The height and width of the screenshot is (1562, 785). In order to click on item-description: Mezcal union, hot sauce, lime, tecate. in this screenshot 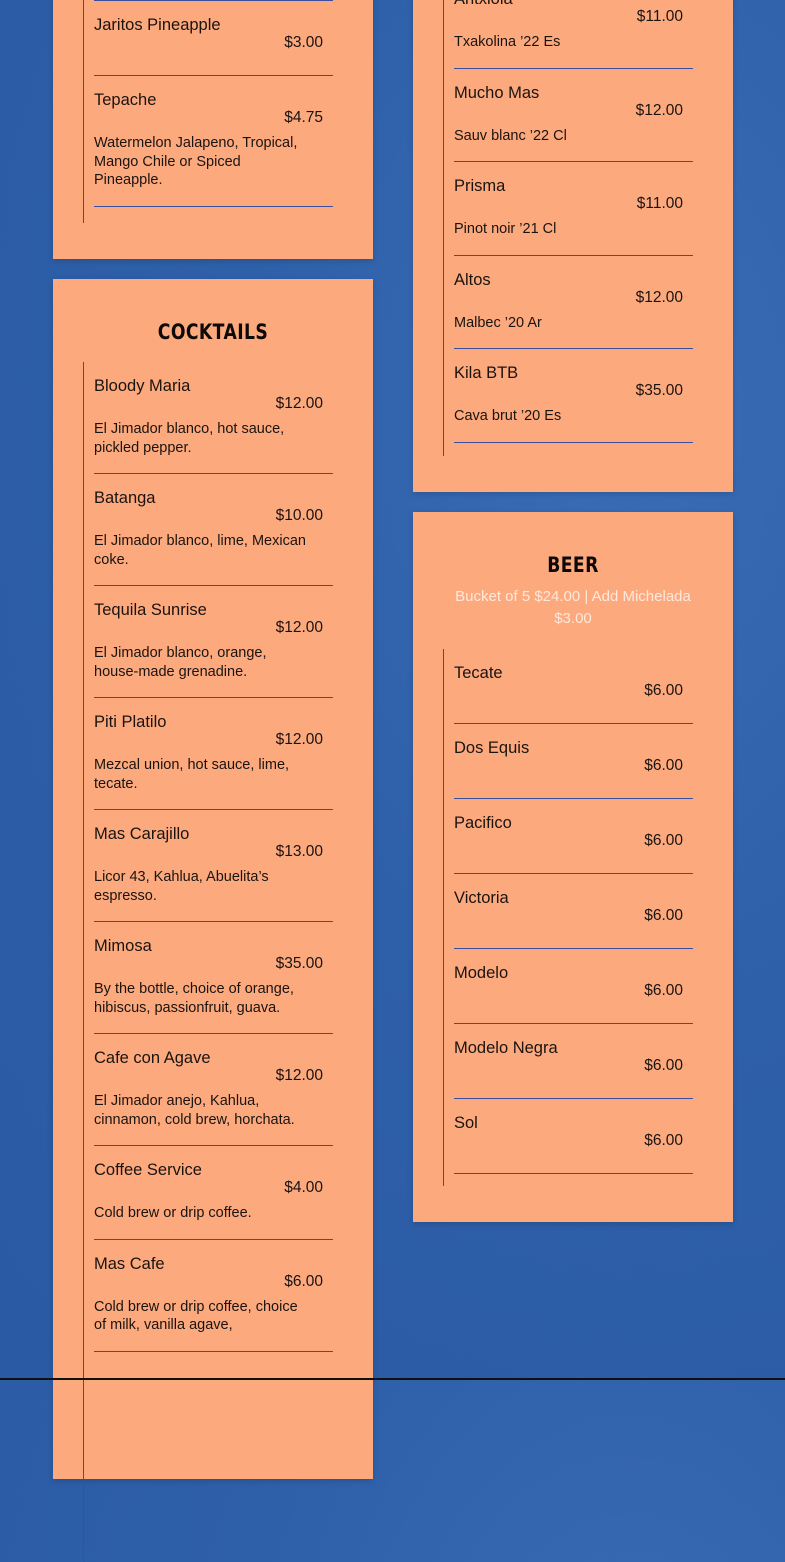, I will do `click(192, 774)`.